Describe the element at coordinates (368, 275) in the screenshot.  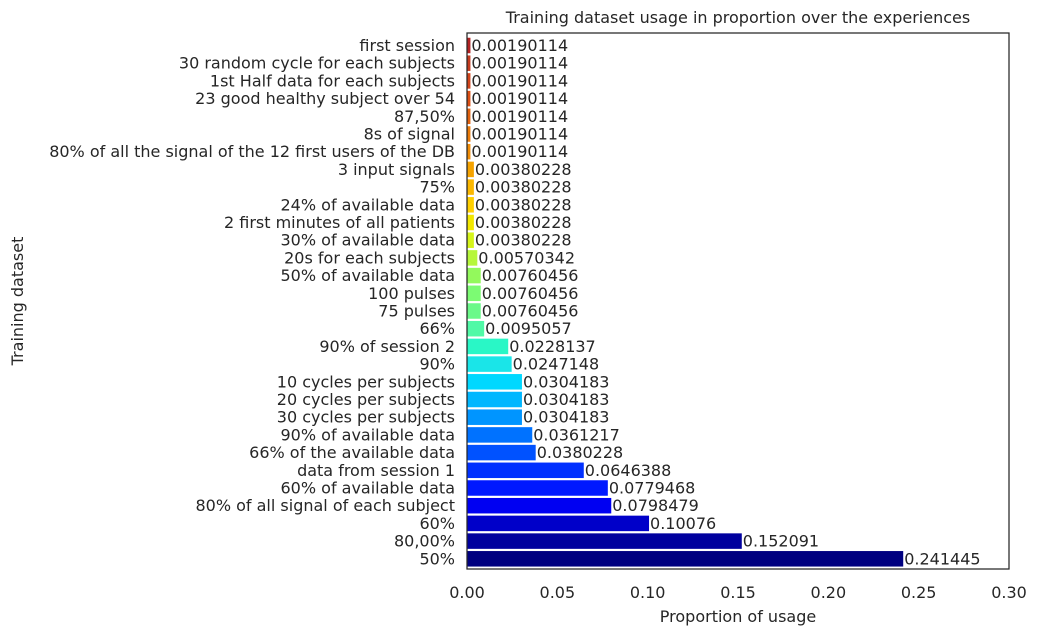
I see `category-label: 50% of available data` at that location.